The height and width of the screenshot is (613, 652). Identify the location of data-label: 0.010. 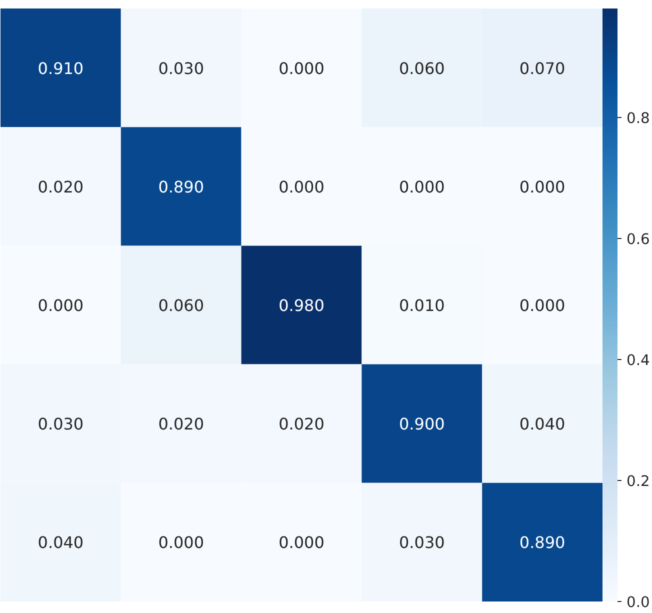
(422, 305).